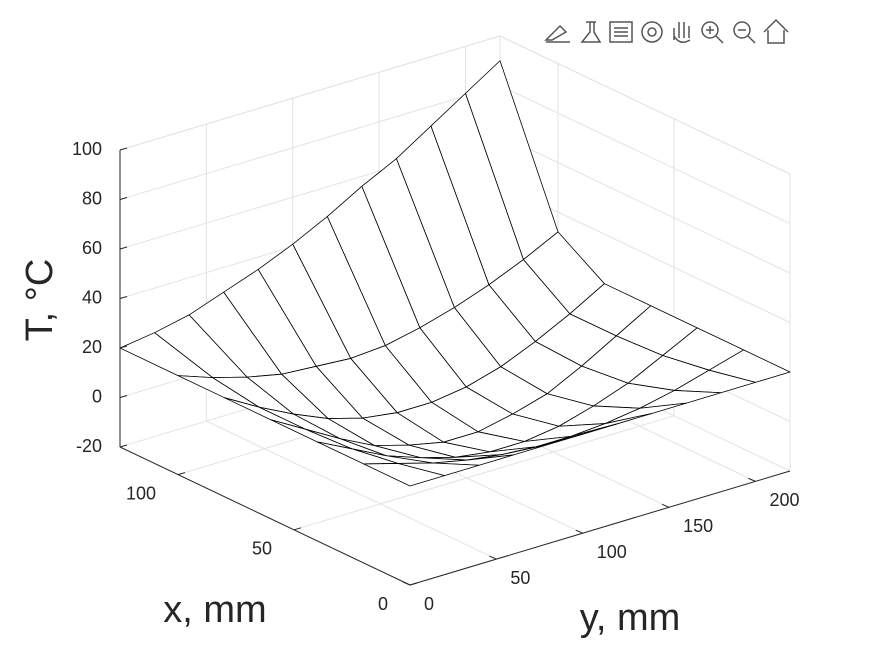 This screenshot has width=875, height=656. What do you see at coordinates (591, 32) in the screenshot?
I see `tool-brush` at bounding box center [591, 32].